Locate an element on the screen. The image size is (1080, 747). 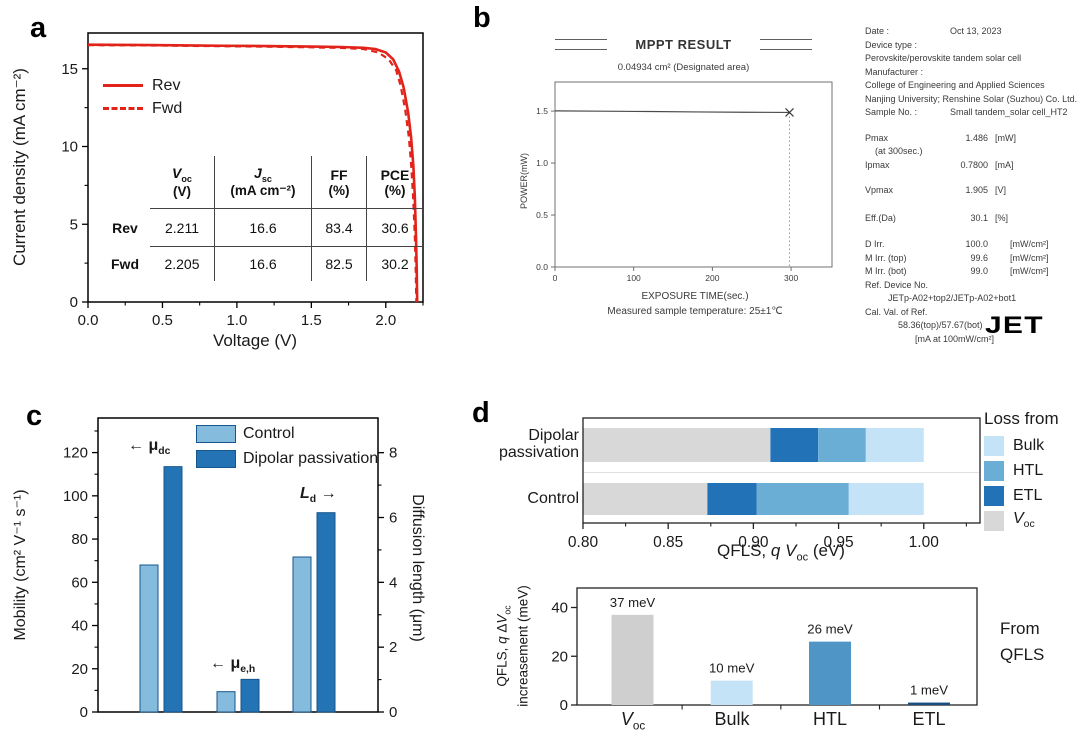
control-swatch is located at coordinates (216, 433).